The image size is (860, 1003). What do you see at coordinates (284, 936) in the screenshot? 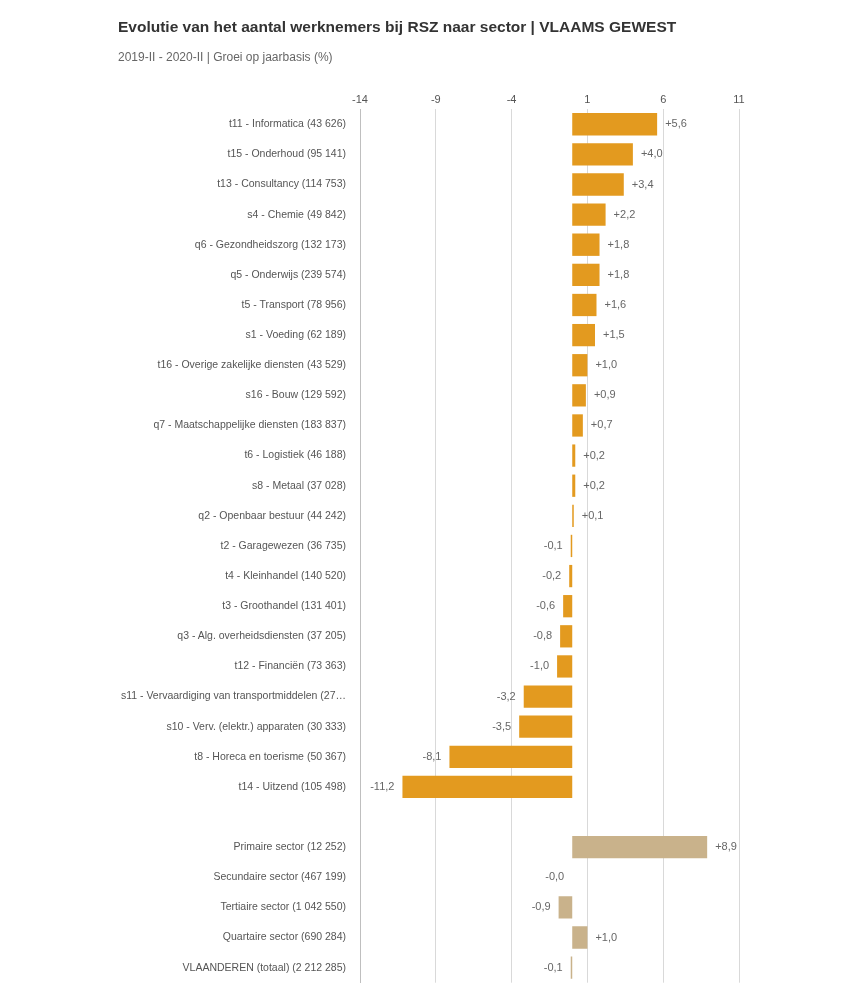
I see `y-tick-label: Quartaire sector (690 284)` at bounding box center [284, 936].